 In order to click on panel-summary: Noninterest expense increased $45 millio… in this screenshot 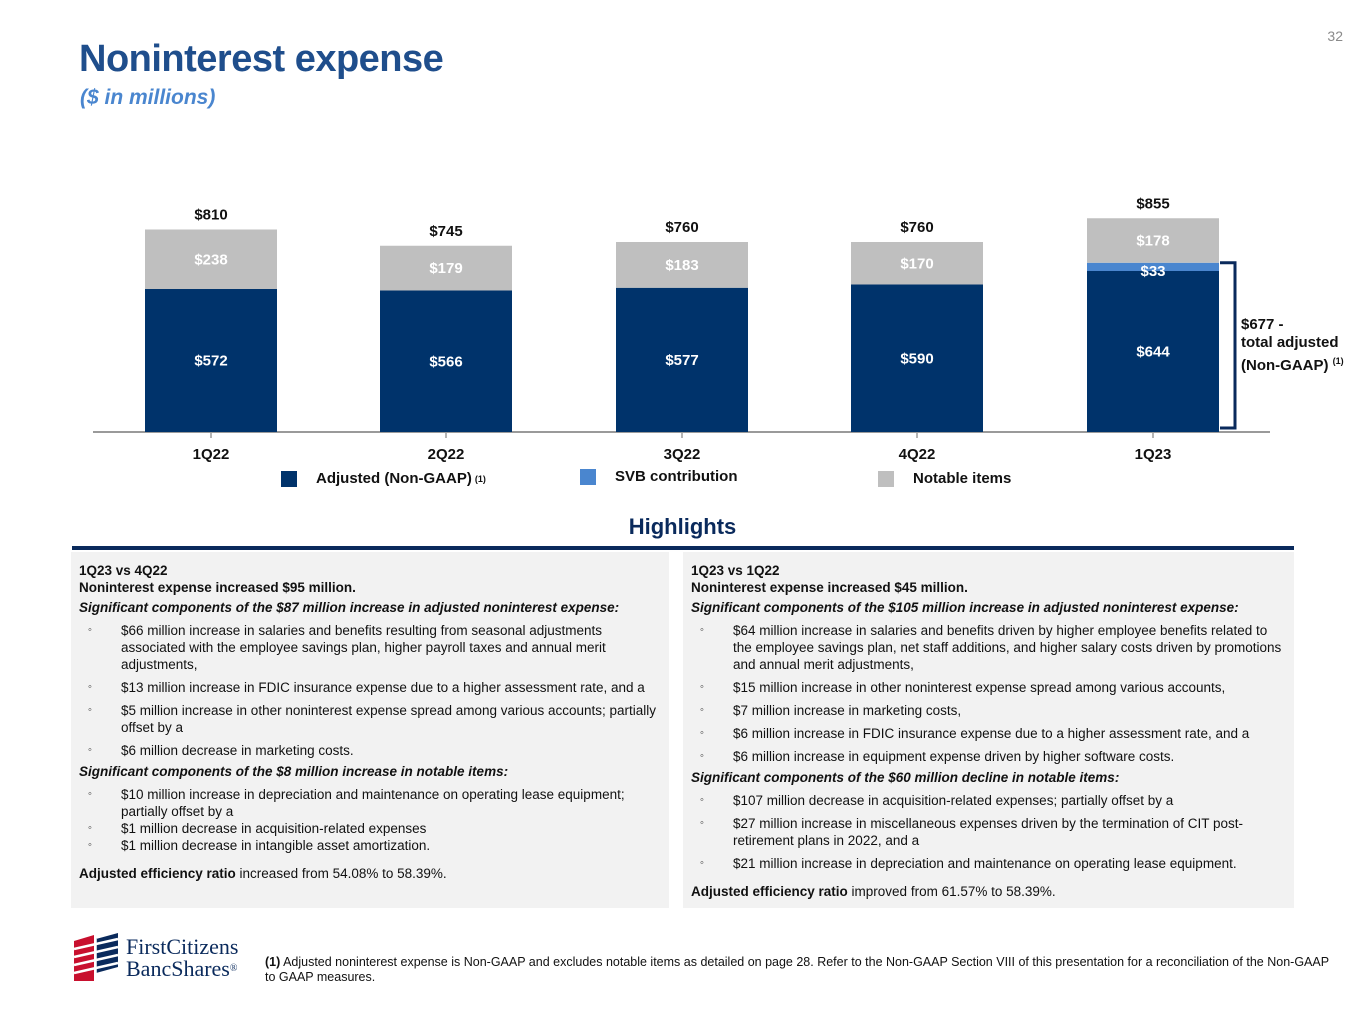, I will do `click(829, 587)`.